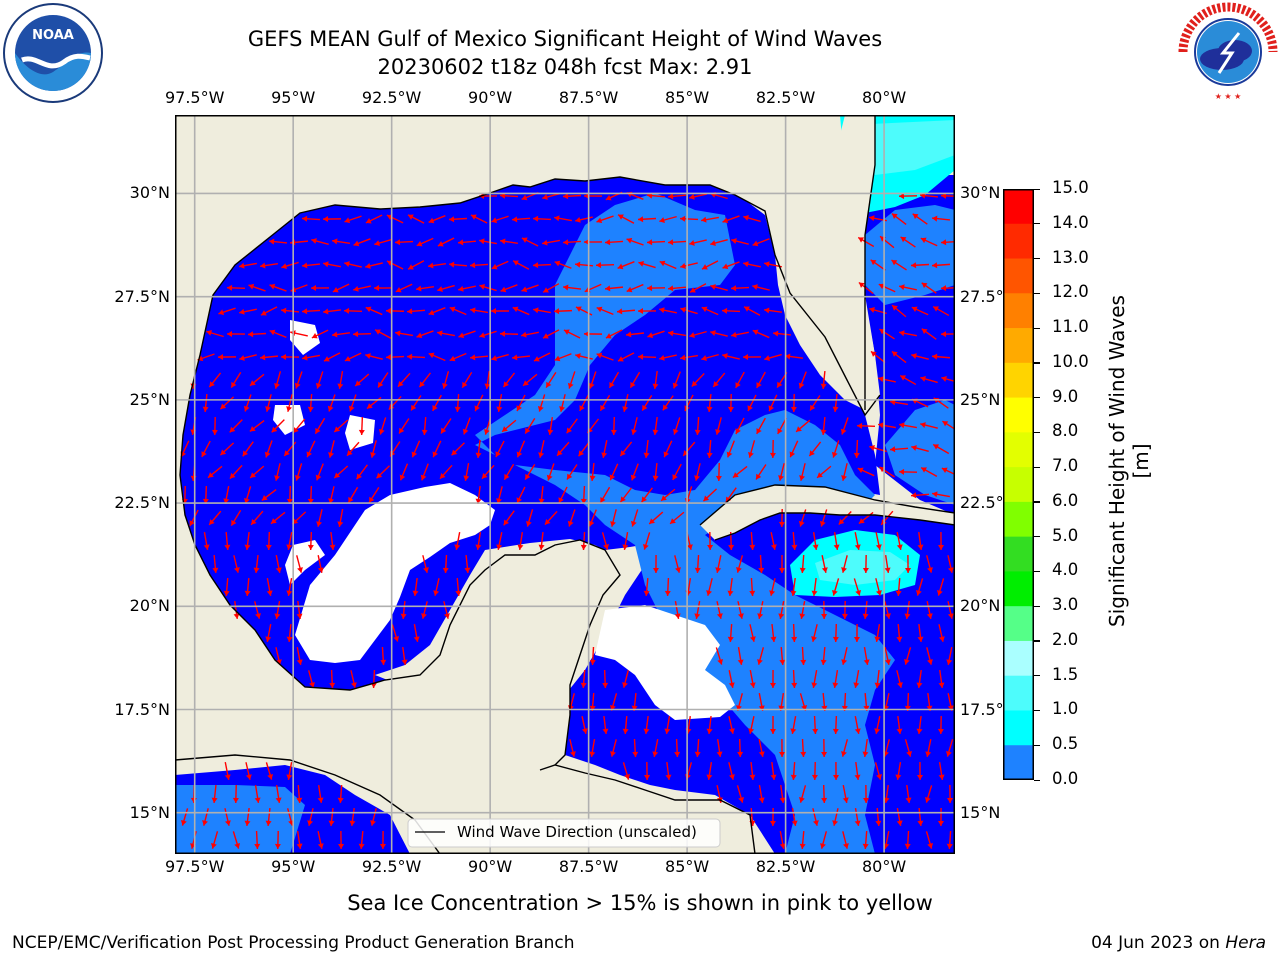 This screenshot has width=1280, height=960. What do you see at coordinates (391, 97) in the screenshot?
I see `lon-tick-top: 92.5°W` at bounding box center [391, 97].